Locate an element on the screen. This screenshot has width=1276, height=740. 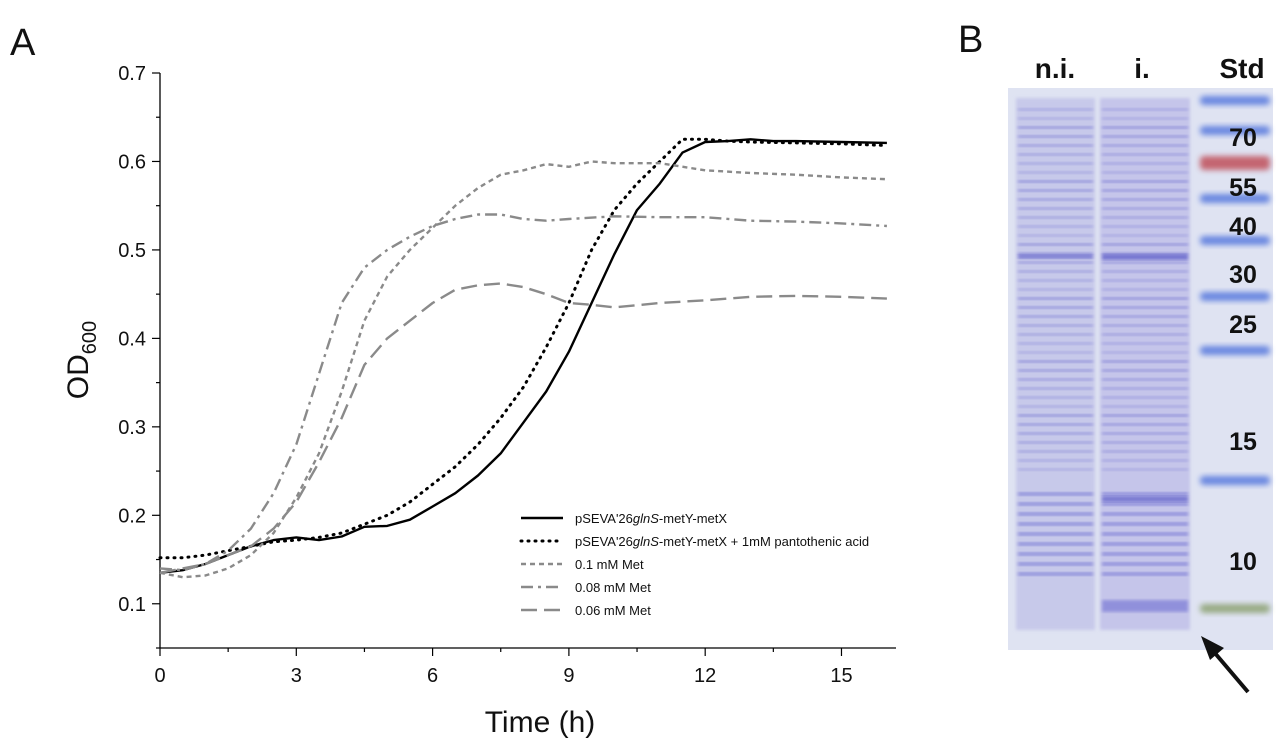
legend-entry: 0.06 mM Met is located at coordinates (613, 610).